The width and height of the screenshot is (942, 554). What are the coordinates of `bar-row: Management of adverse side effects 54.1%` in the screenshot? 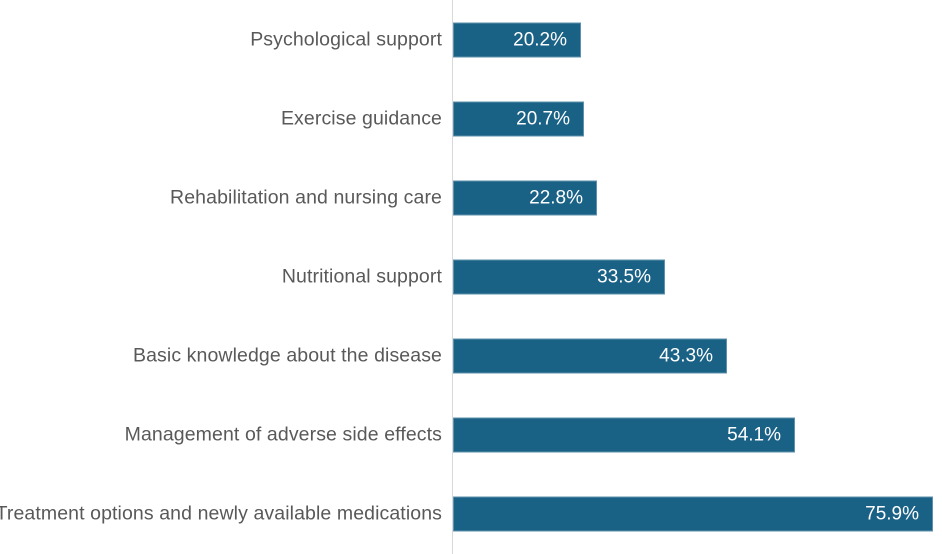 It's located at (471, 434).